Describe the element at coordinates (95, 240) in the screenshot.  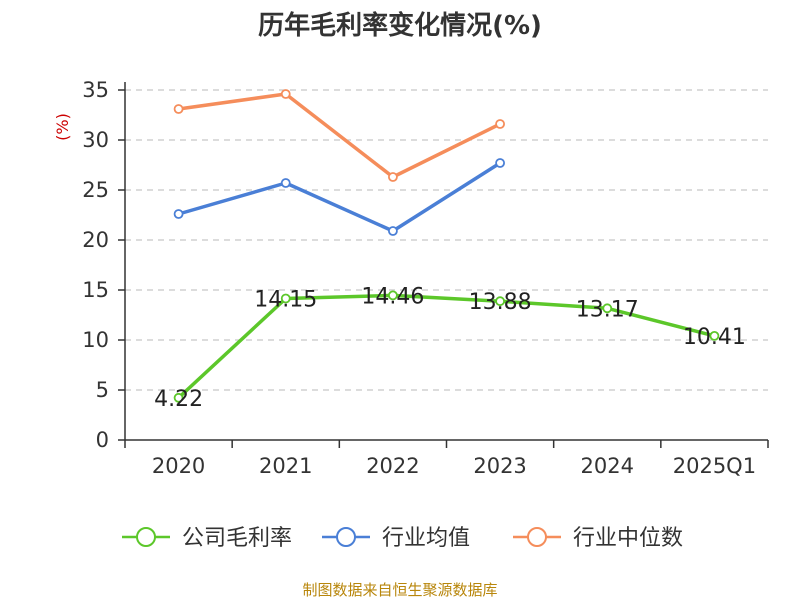
I see `y-tick-label-20: 20` at that location.